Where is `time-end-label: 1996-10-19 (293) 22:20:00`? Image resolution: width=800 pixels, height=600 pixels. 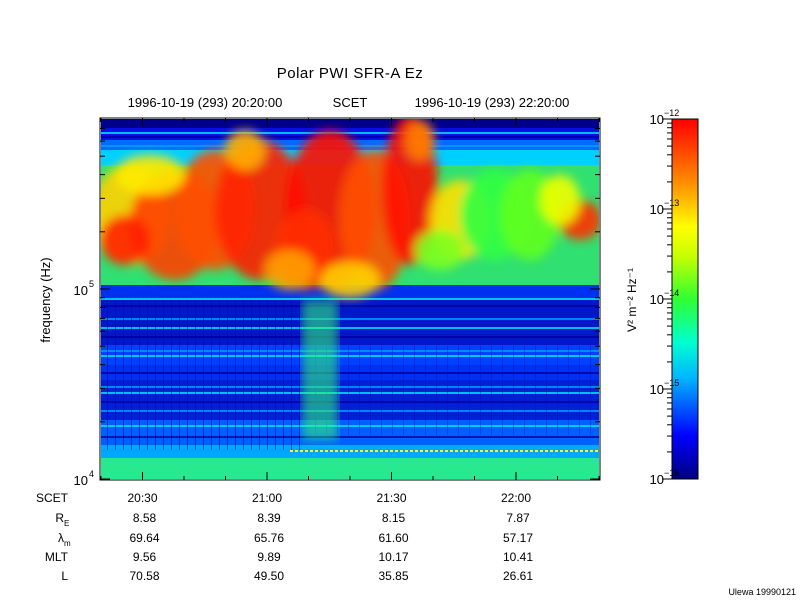 time-end-label: 1996-10-19 (293) 22:20:00 is located at coordinates (492, 102).